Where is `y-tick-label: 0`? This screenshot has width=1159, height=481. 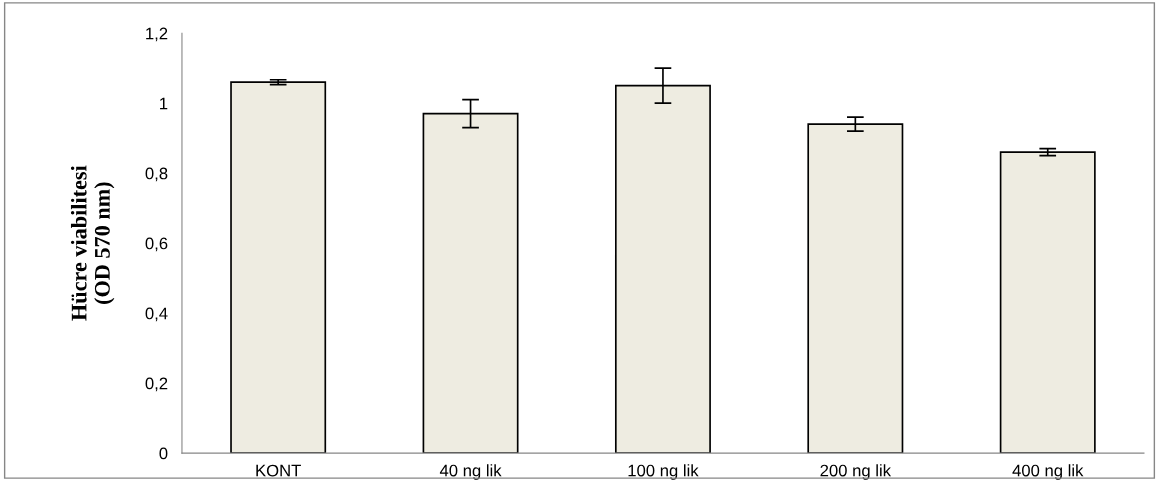
y-tick-label: 0 is located at coordinates (163, 453).